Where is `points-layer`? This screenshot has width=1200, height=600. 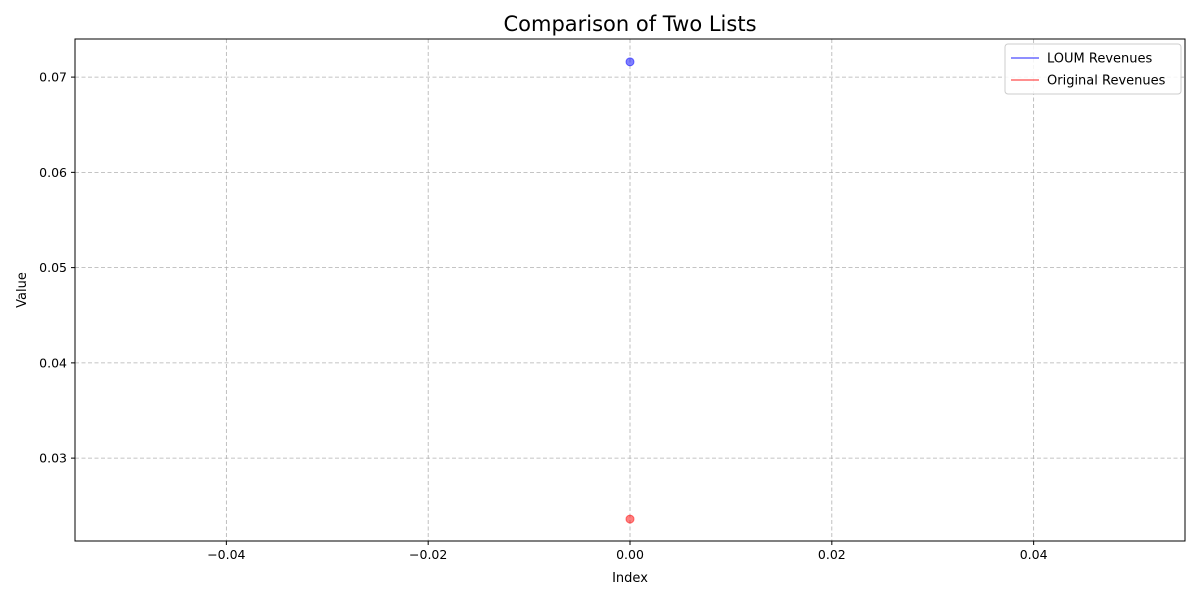 points-layer is located at coordinates (630, 290).